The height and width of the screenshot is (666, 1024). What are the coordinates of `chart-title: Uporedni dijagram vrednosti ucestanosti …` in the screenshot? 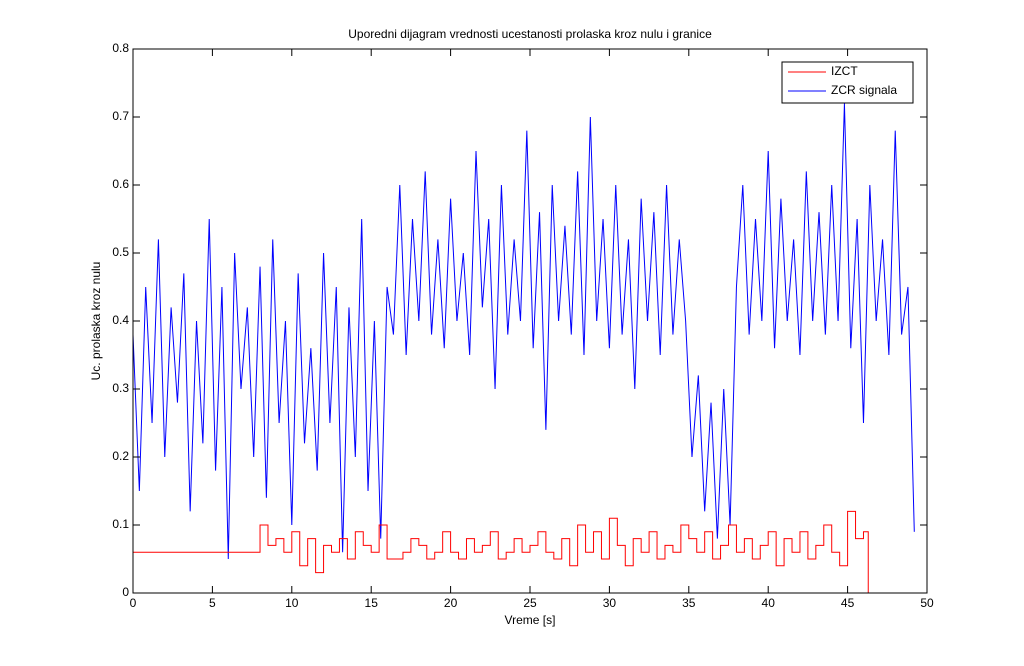 It's located at (530, 34).